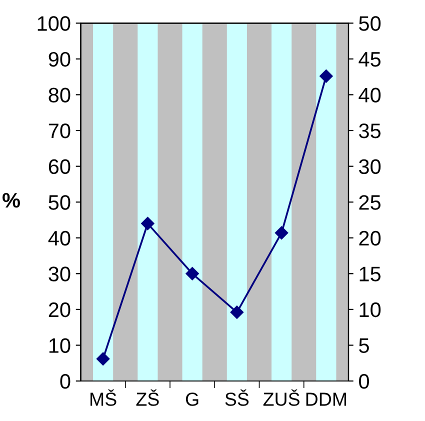  What do you see at coordinates (65, 381) in the screenshot?
I see `y-tick-label: 0` at bounding box center [65, 381].